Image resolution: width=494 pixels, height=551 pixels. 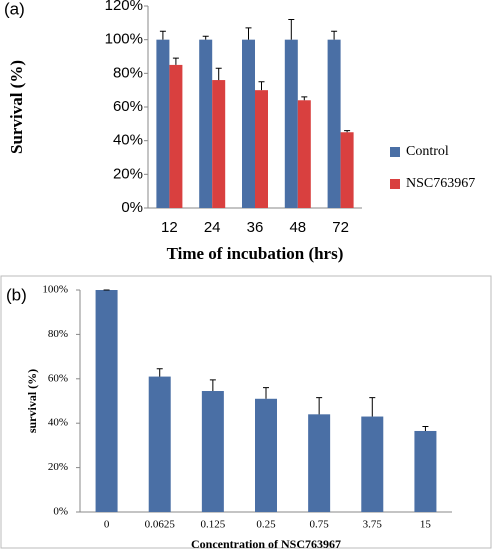 What do you see at coordinates (16, 294) in the screenshot?
I see `panel-label: (b)` at bounding box center [16, 294].